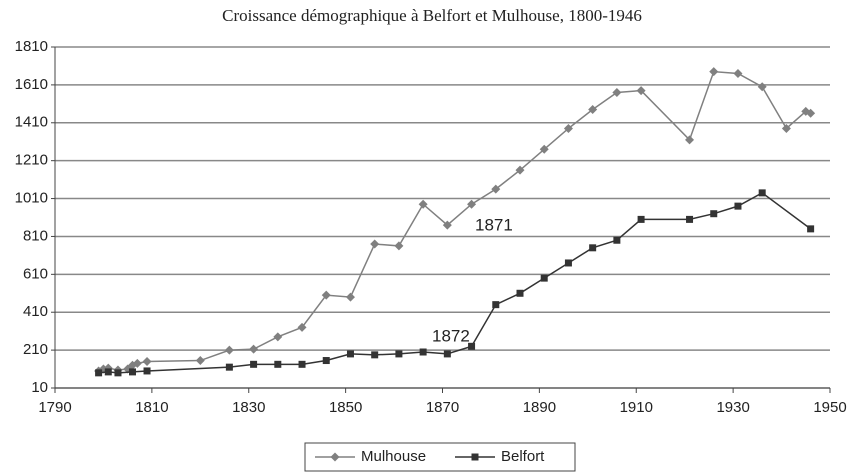 This screenshot has width=864, height=475. I want to click on x-tick-label: 1890, so click(539, 407).